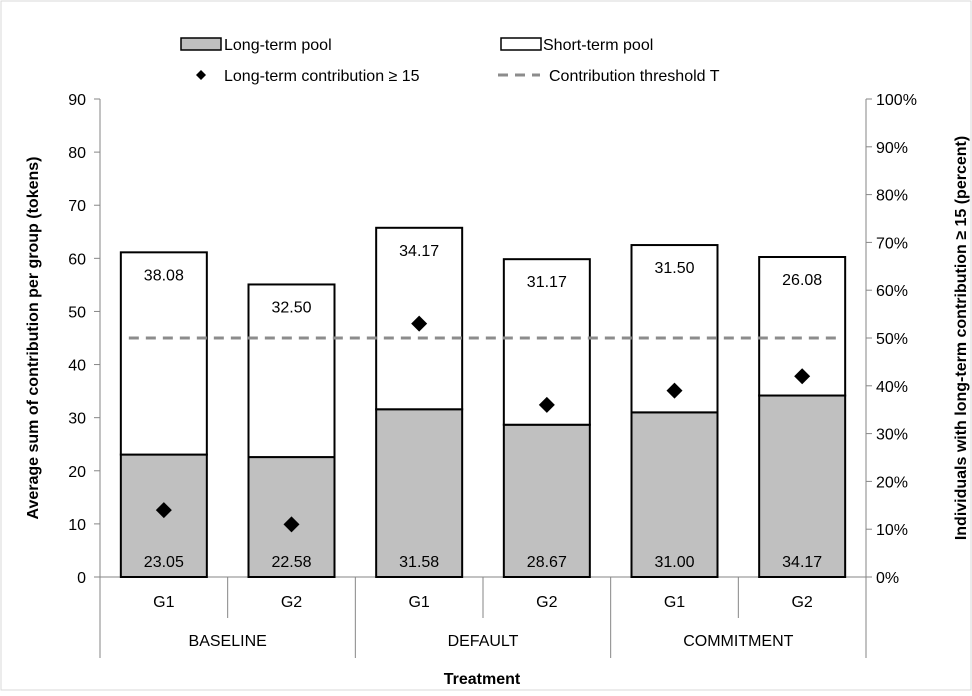 Image resolution: width=972 pixels, height=696 pixels. Describe the element at coordinates (892, 387) in the screenshot. I see `y2-tick-label: 40%` at that location.